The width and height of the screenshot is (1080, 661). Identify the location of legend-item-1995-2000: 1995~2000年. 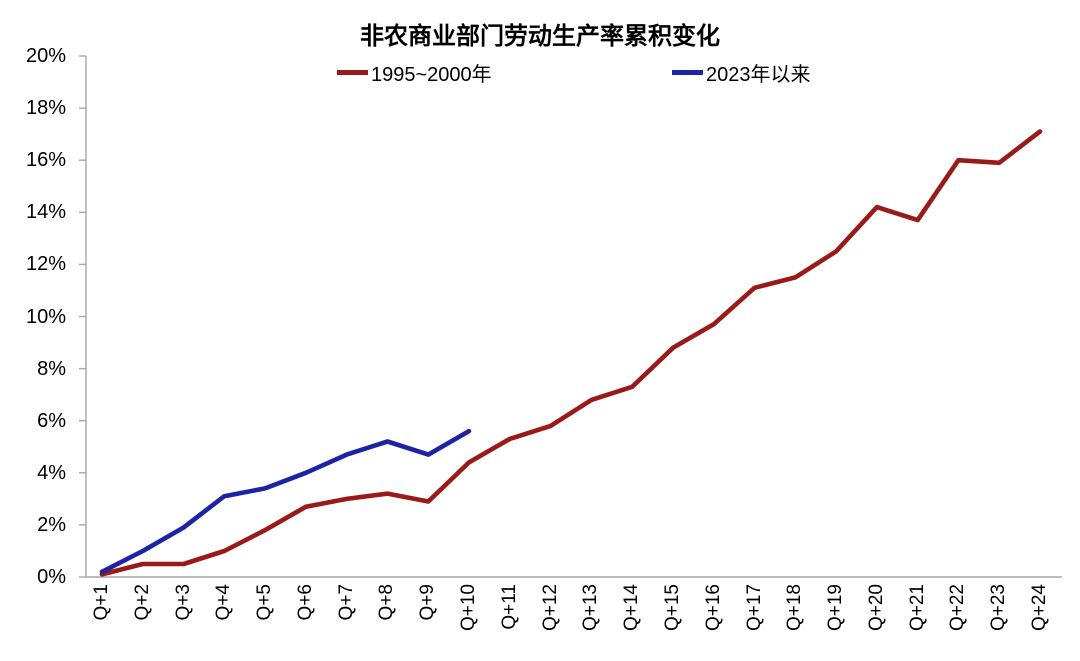
(414, 73).